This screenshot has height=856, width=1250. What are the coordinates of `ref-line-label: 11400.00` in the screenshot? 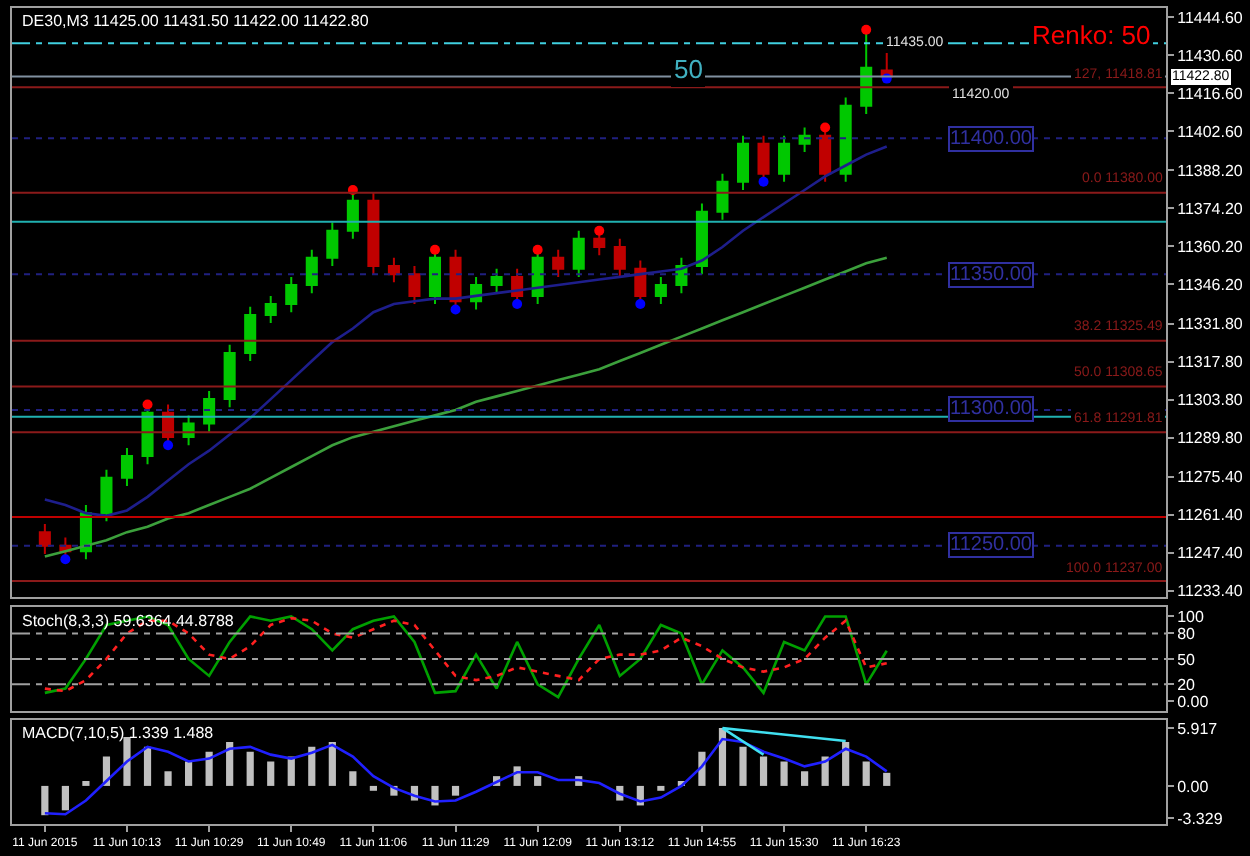 It's located at (991, 139).